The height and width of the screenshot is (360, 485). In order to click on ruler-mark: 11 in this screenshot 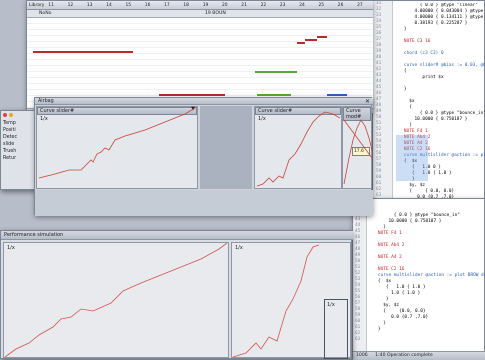, I will do `click(51, 5)`.